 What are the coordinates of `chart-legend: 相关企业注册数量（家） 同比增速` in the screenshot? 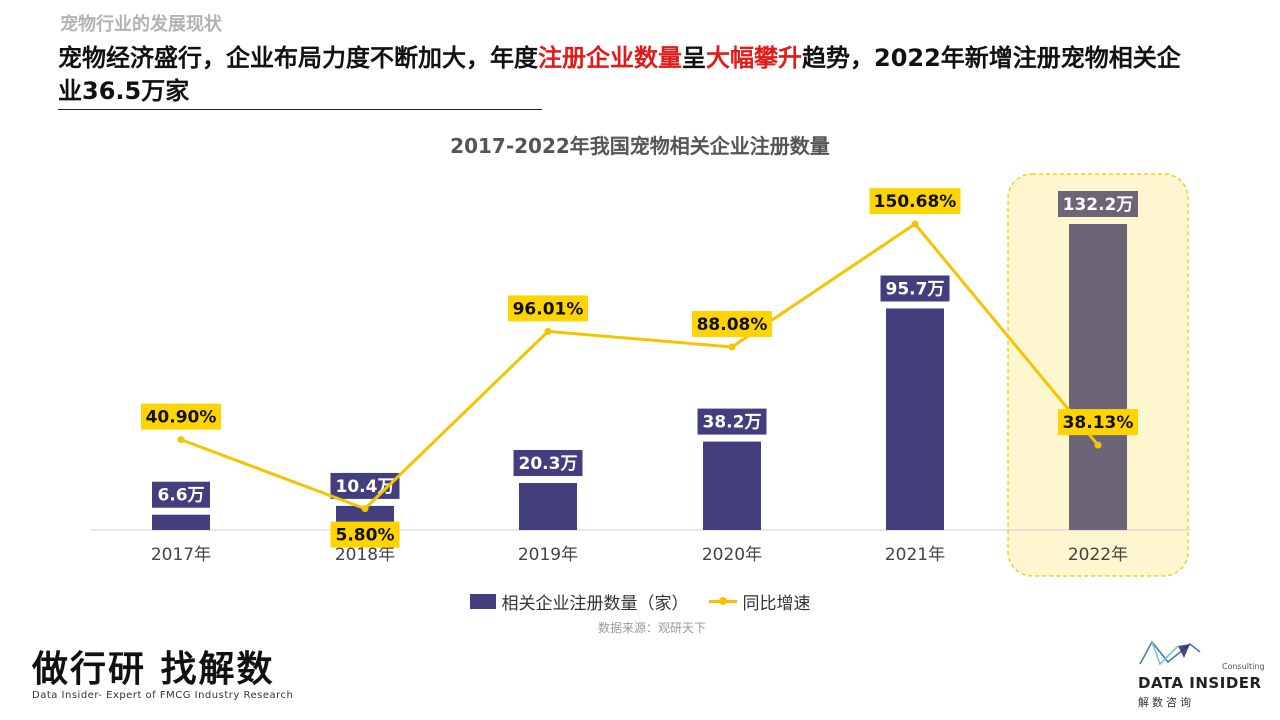 It's located at (640, 601).